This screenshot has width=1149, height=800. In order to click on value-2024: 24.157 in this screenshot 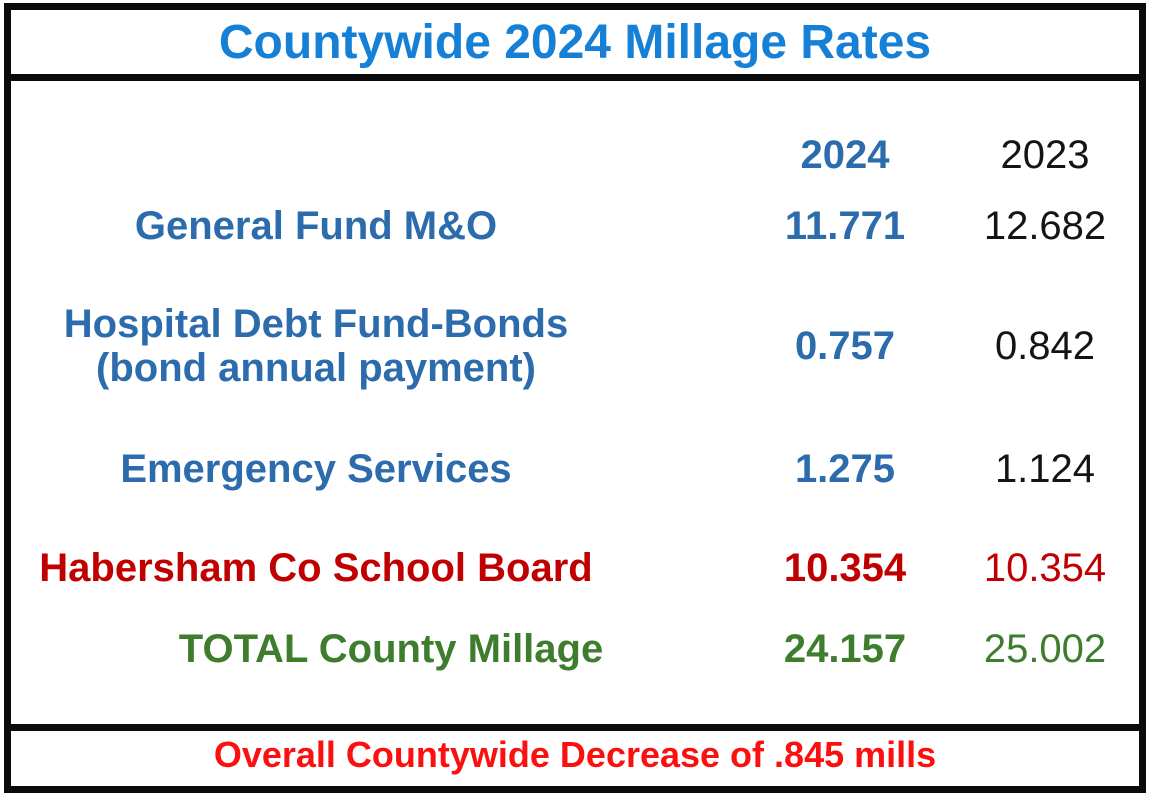, I will do `click(845, 649)`.